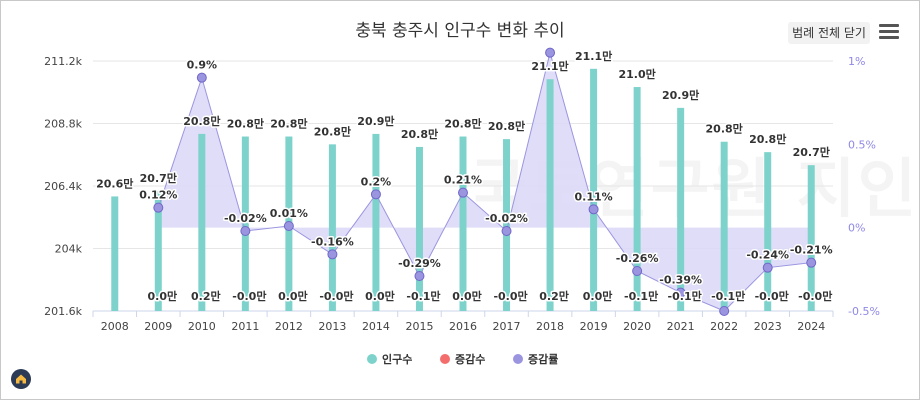 The height and width of the screenshot is (400, 920). Describe the element at coordinates (332, 326) in the screenshot. I see `x-tick-label: 2013` at that location.